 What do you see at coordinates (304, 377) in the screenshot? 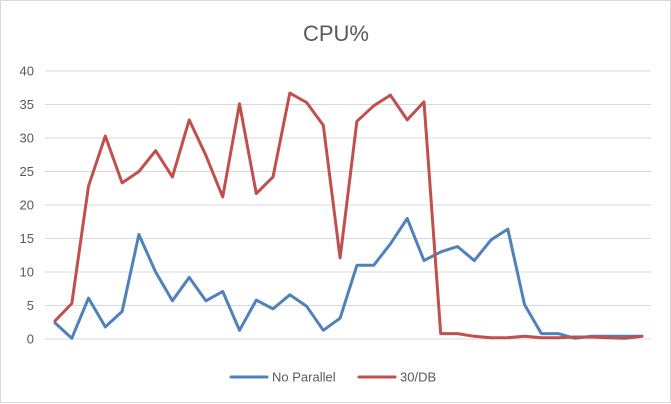
I see `legend-label: No Parallel` at bounding box center [304, 377].